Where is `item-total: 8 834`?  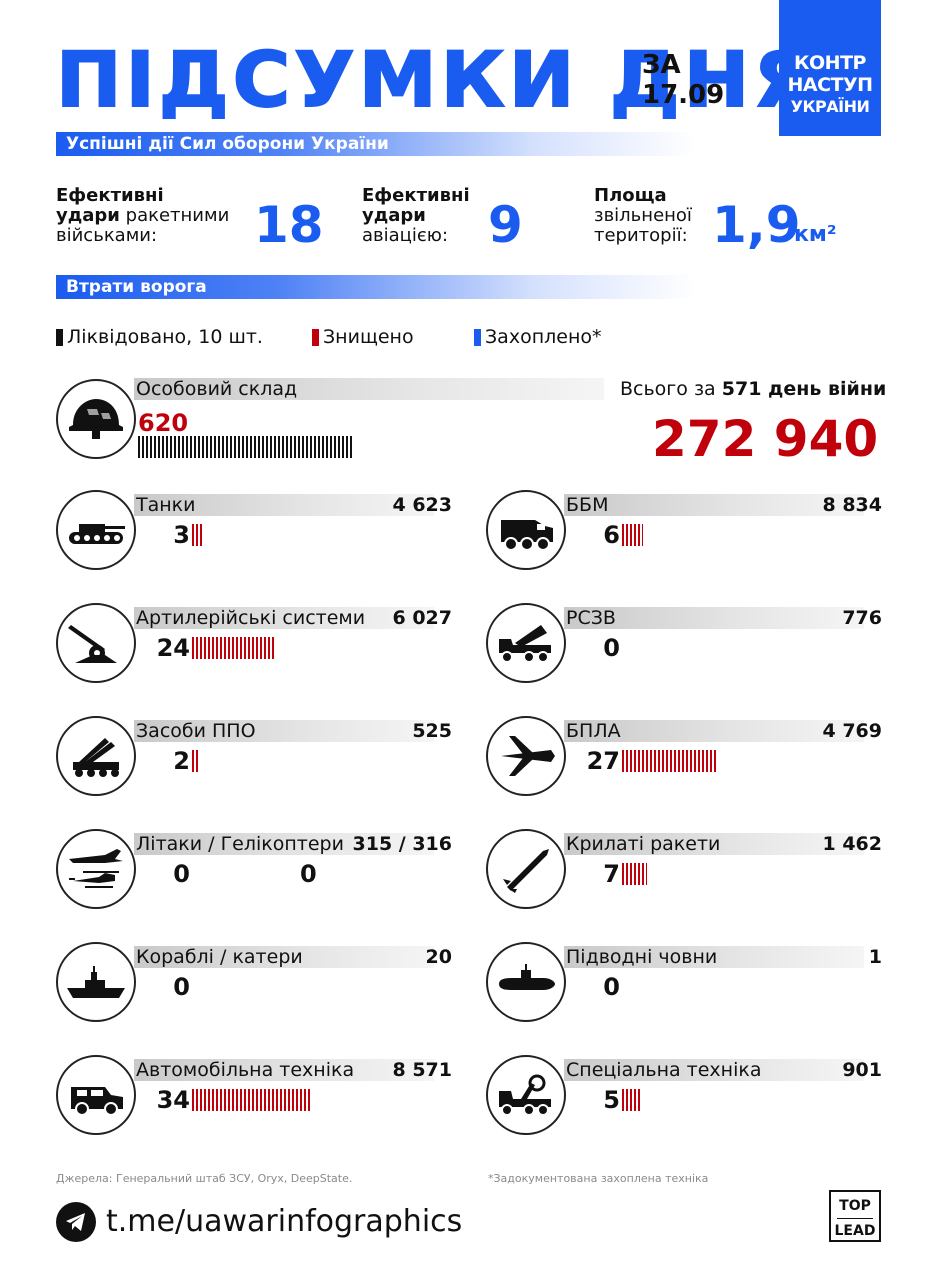
item-total: 8 834 is located at coordinates (852, 505).